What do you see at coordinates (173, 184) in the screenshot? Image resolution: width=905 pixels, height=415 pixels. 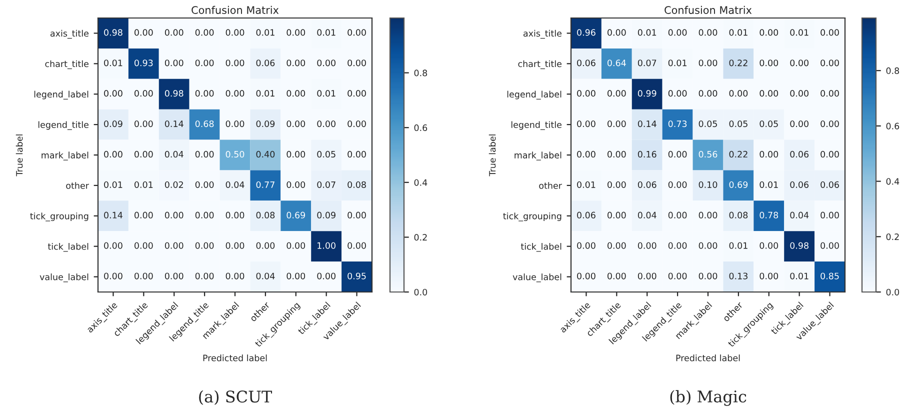 I see `data-label: 0.02` at bounding box center [173, 184].